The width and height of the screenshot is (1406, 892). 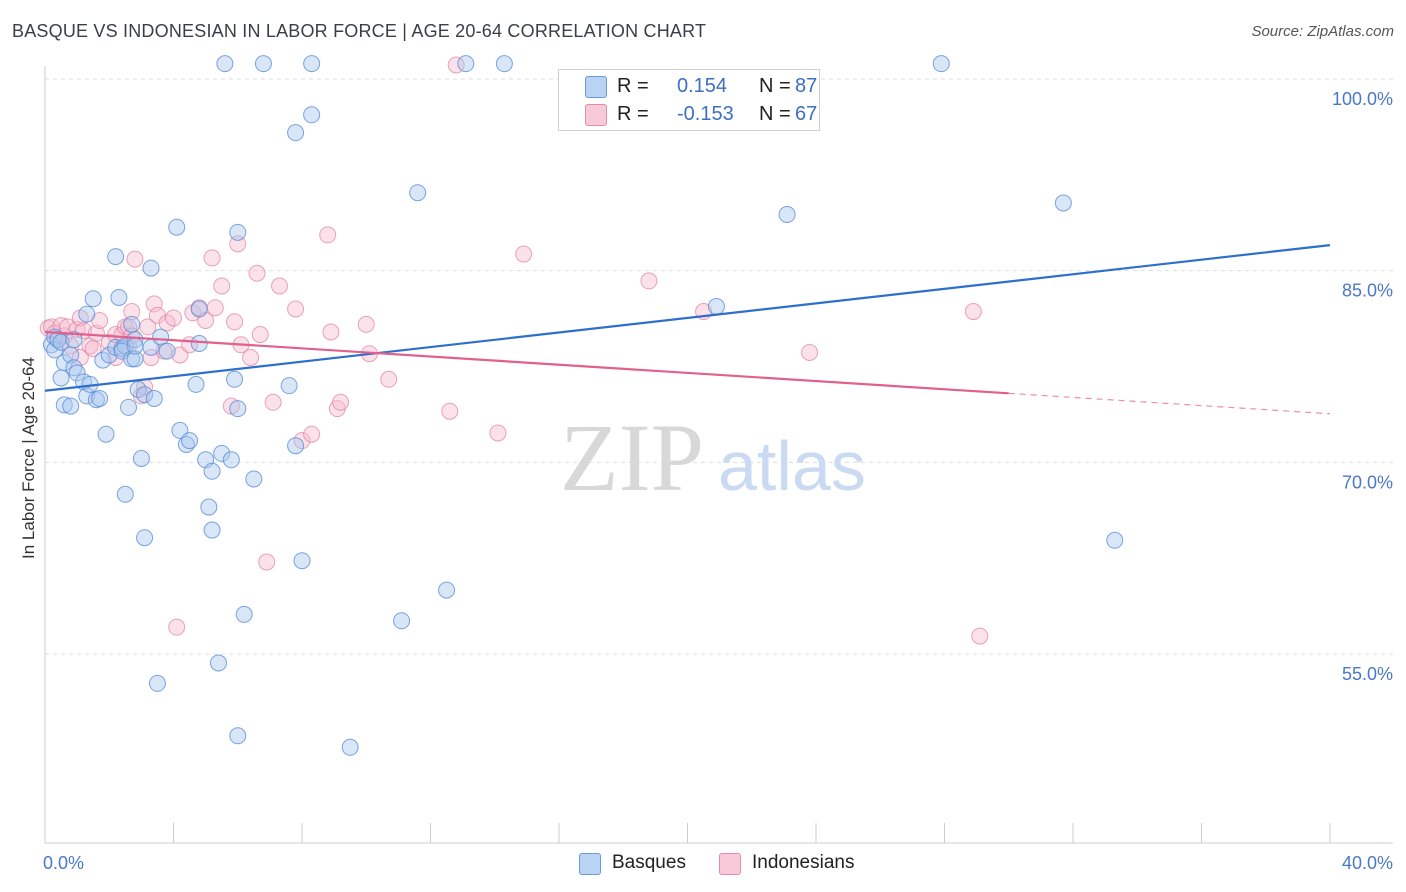 I want to click on indonesian-trend-extension, so click(x=1169, y=403).